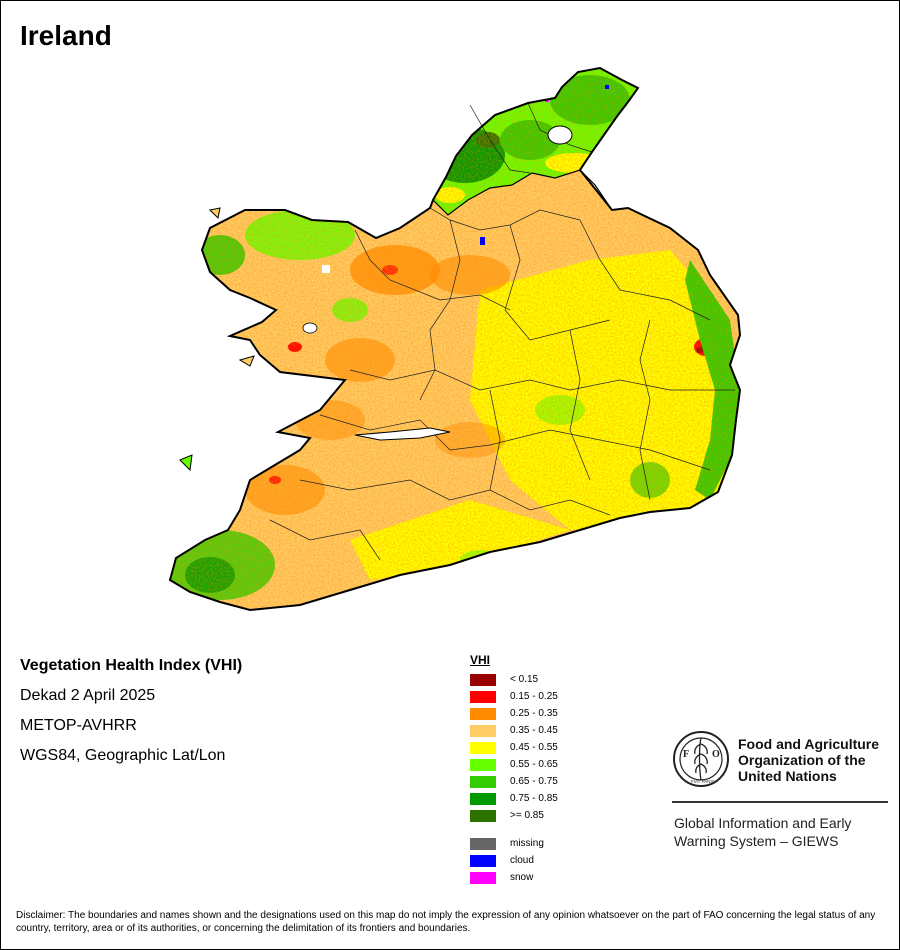 The image size is (900, 950). I want to click on legend-class-row: 0.15 - 0.25, so click(514, 696).